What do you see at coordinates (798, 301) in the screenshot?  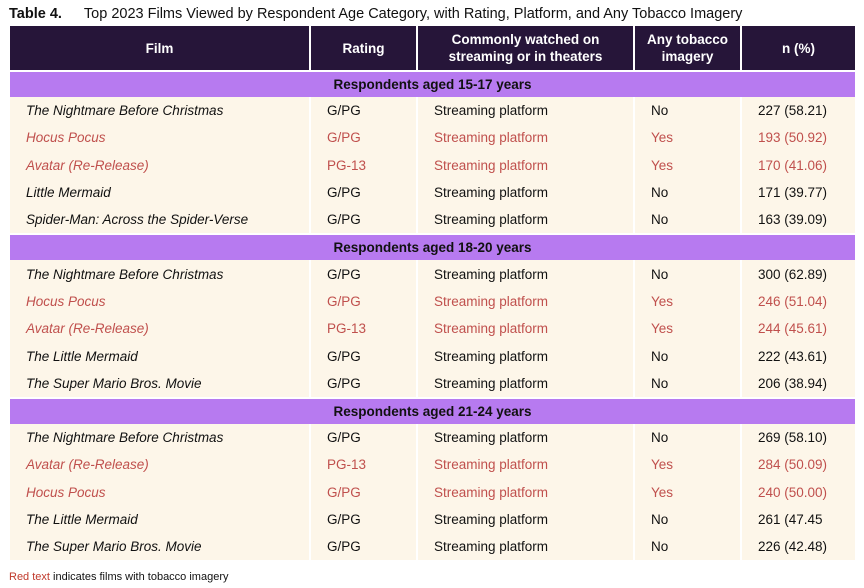 I see `n-cell: 246 (51.04)` at bounding box center [798, 301].